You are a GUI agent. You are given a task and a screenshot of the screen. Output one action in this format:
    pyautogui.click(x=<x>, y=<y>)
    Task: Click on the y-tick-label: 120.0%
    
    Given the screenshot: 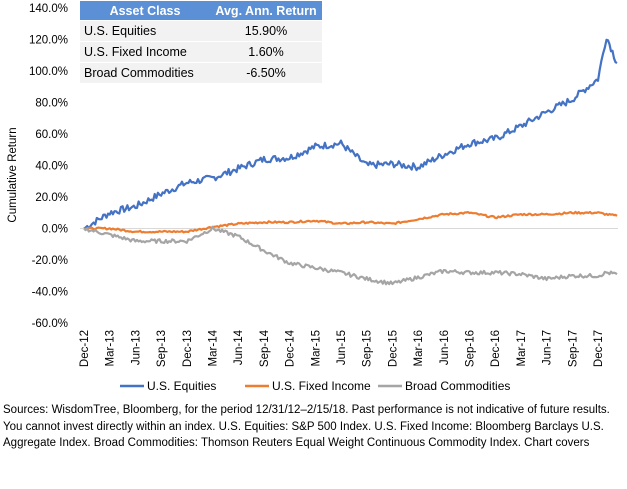 What is the action you would take?
    pyautogui.click(x=48, y=41)
    